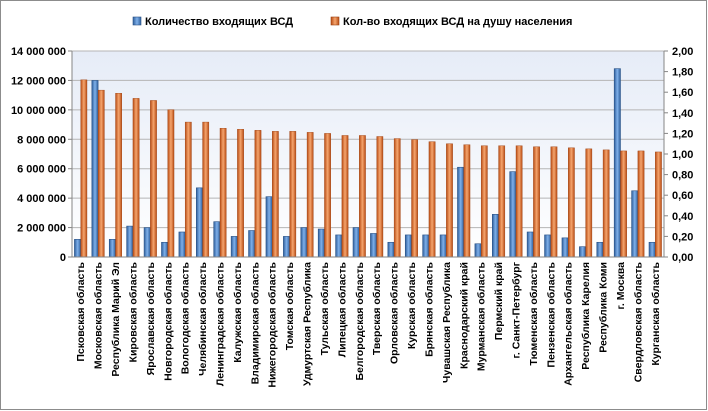 This screenshot has width=708, height=411. I want to click on category-label: Челябинская область, so click(203, 318).